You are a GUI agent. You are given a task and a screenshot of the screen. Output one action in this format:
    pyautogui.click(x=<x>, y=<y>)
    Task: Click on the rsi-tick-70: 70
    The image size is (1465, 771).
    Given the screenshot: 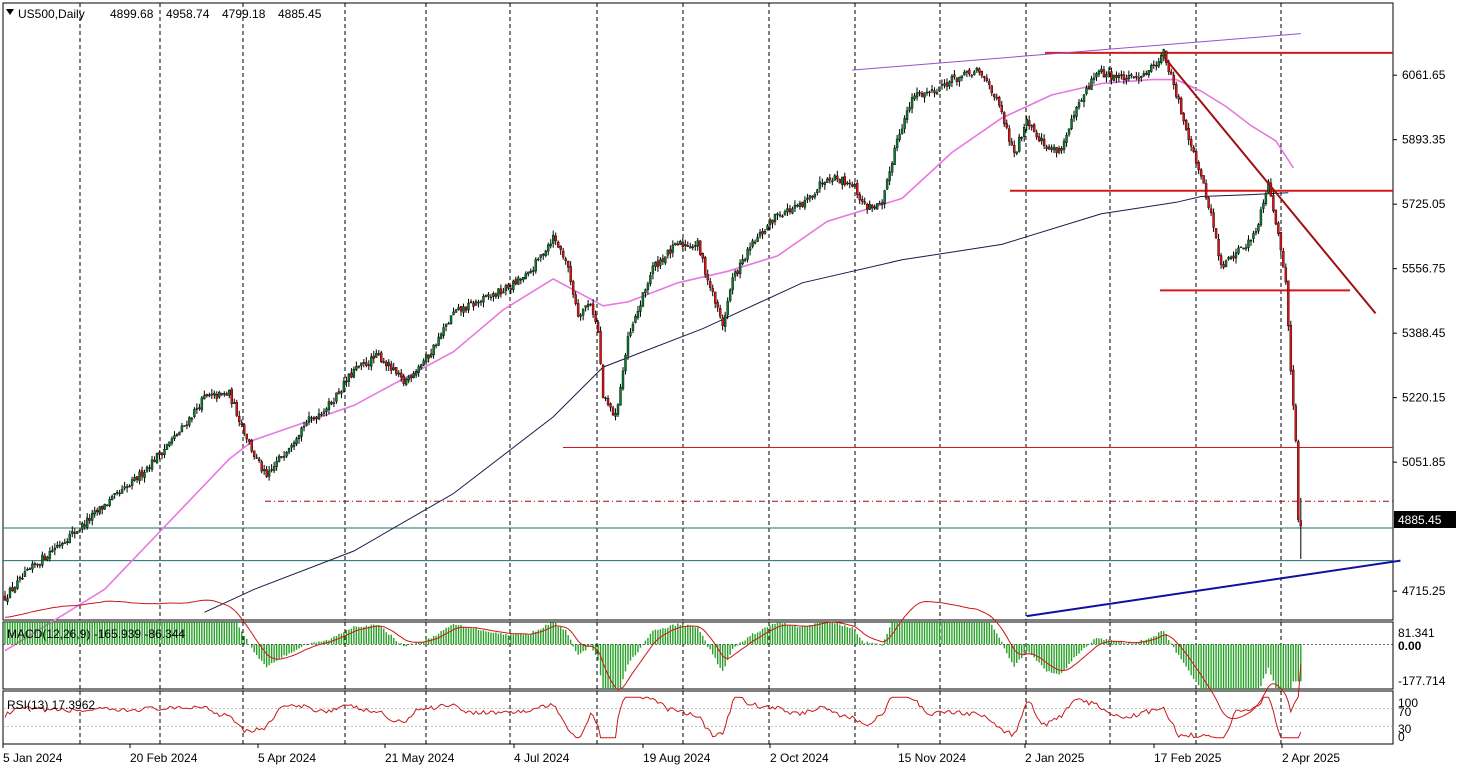 What is the action you would take?
    pyautogui.click(x=1405, y=712)
    